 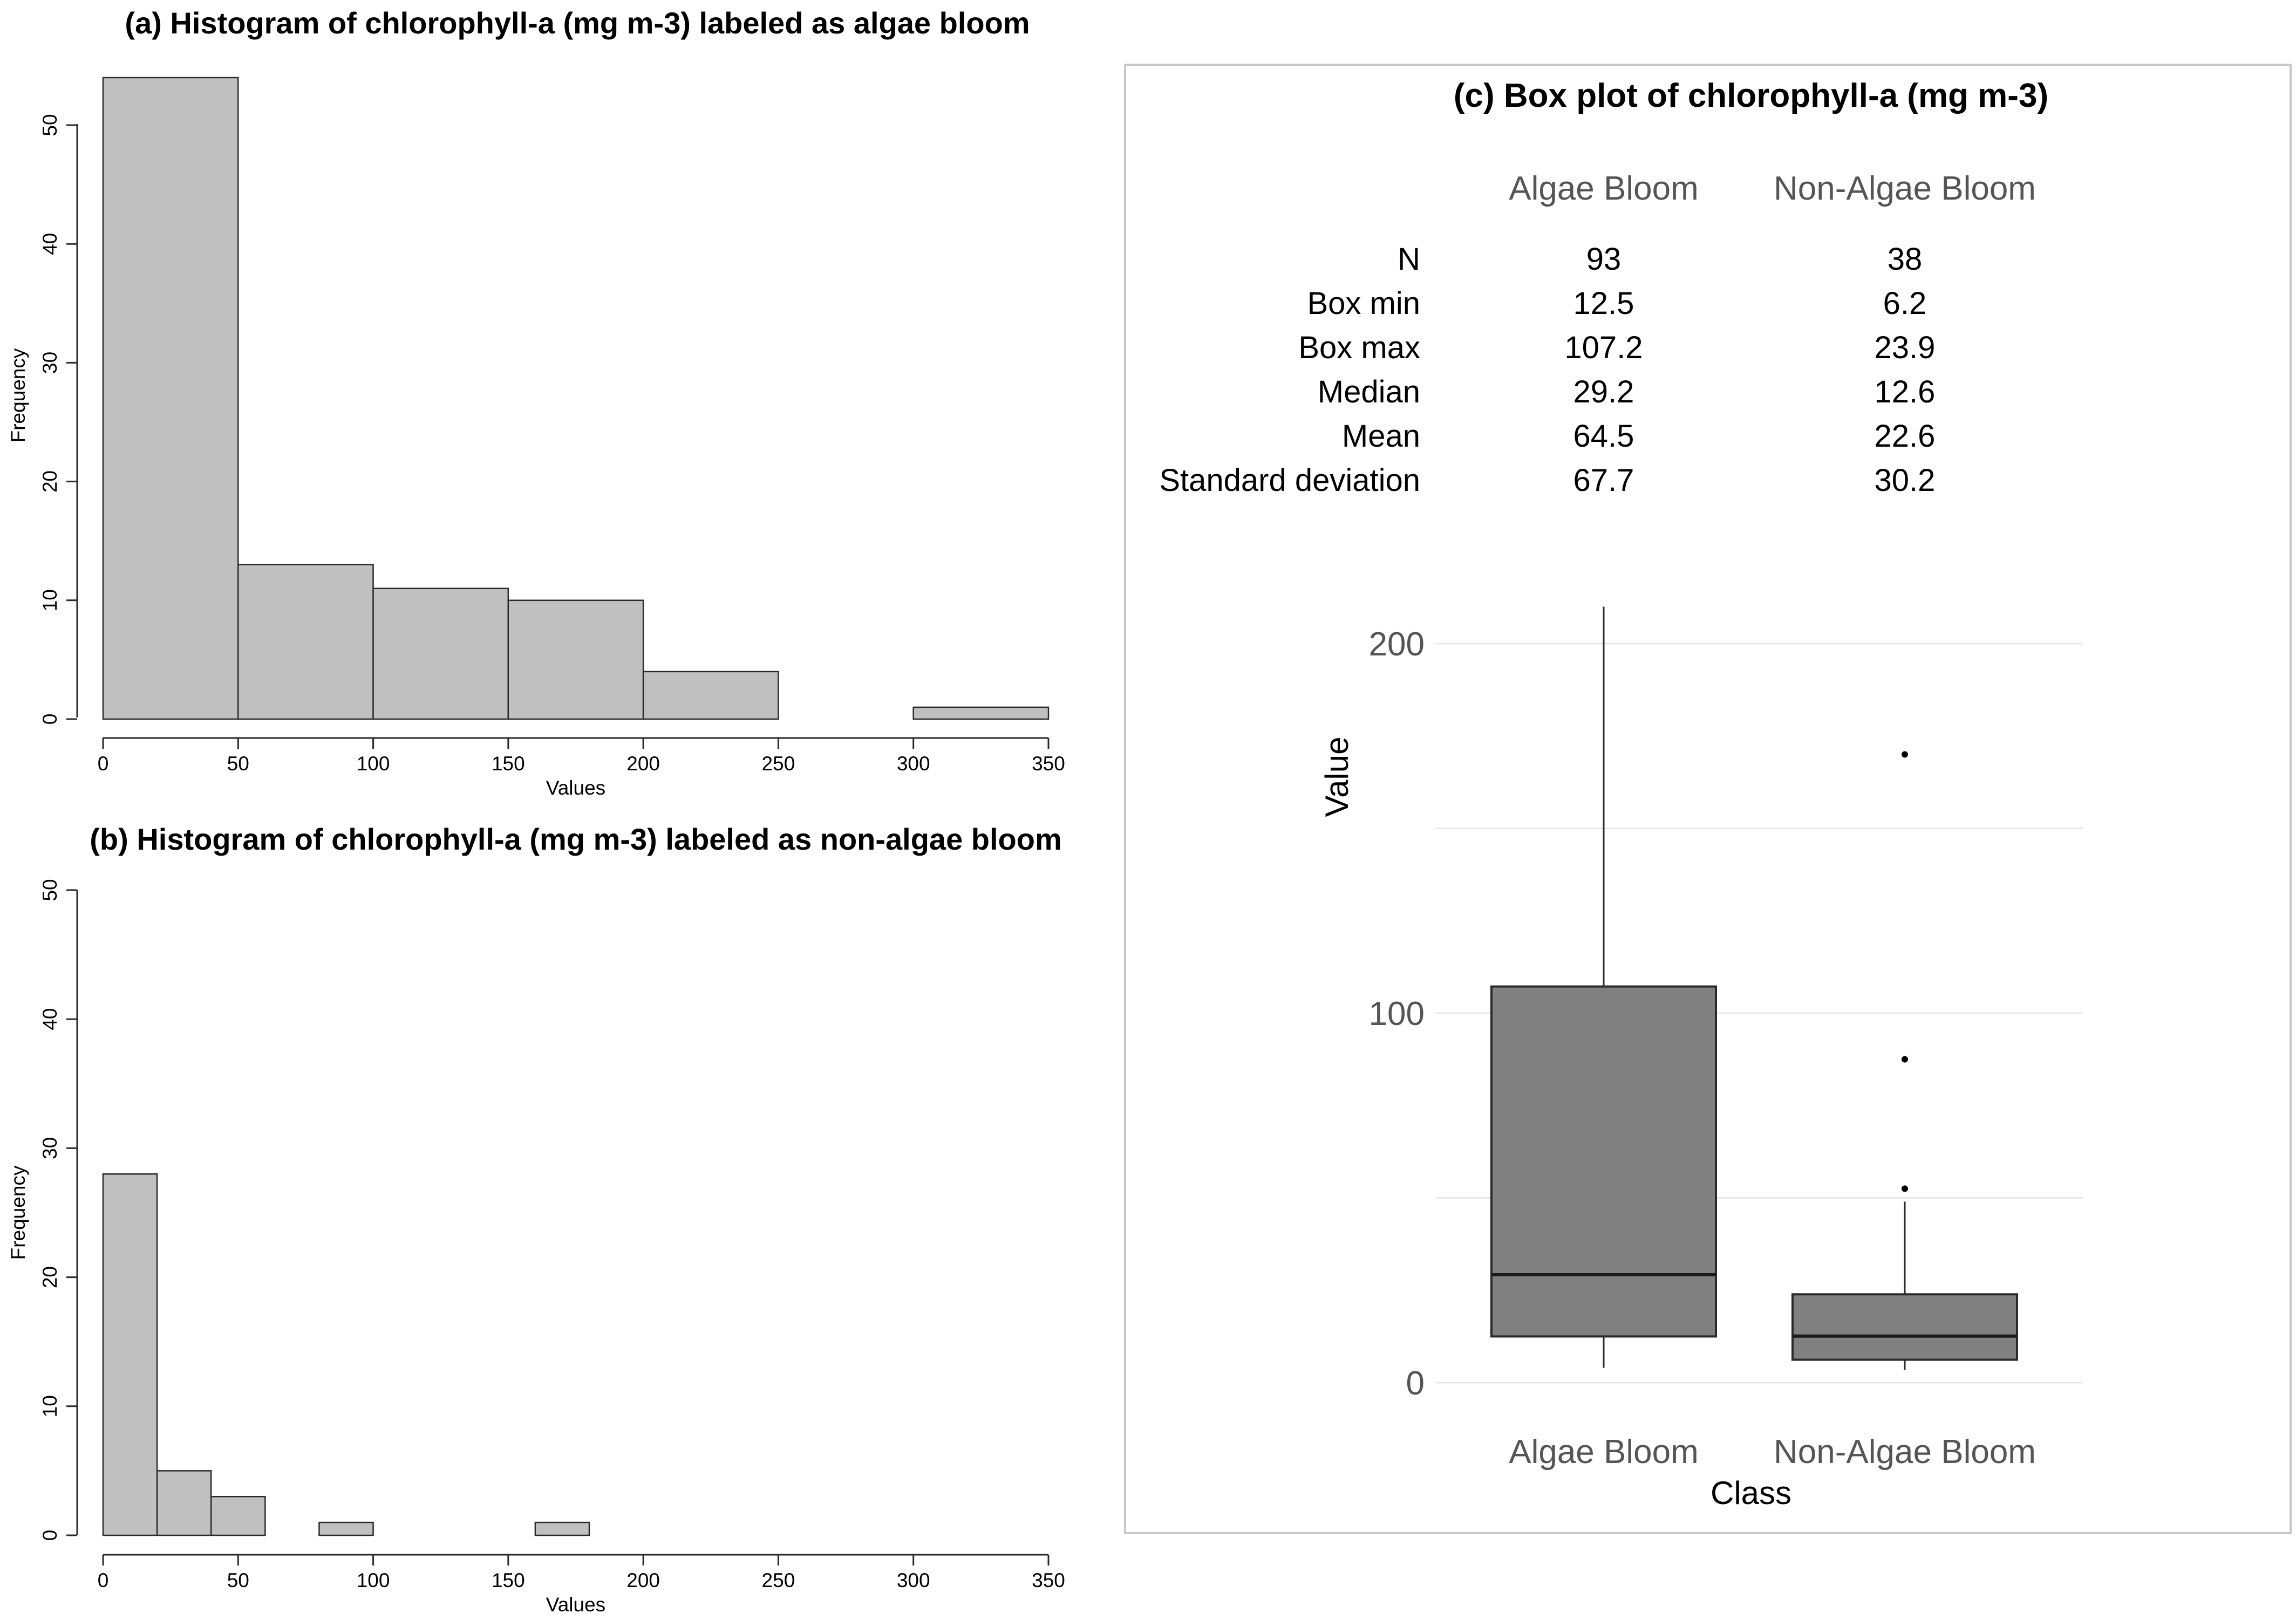 What do you see at coordinates (1604, 481) in the screenshot?
I see `stats-cell: 67.7` at bounding box center [1604, 481].